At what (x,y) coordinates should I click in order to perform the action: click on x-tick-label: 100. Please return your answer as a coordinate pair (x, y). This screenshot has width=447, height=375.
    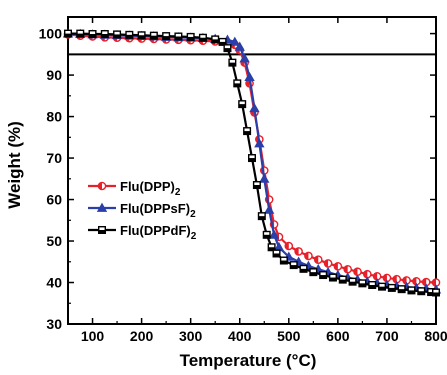
    Looking at the image, I should click on (93, 336).